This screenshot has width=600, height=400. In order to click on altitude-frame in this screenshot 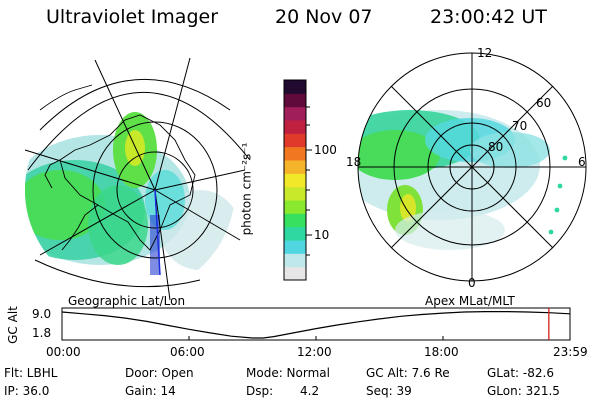, I will do `click(316, 324)`.